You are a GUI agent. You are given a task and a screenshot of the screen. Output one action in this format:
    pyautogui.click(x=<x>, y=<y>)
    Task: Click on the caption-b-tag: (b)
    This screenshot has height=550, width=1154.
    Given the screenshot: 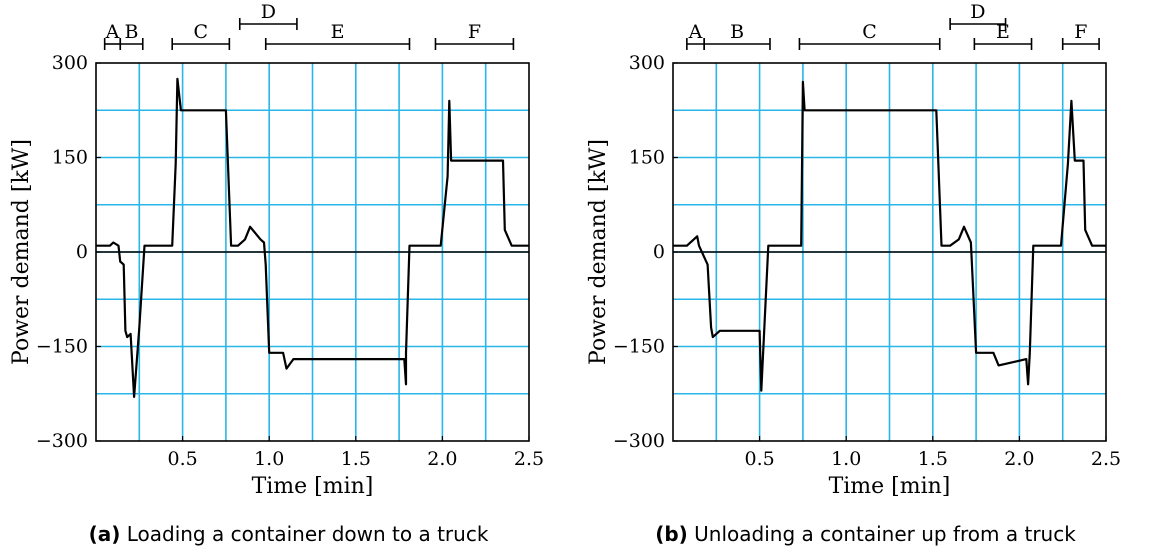 What is the action you would take?
    pyautogui.click(x=671, y=534)
    